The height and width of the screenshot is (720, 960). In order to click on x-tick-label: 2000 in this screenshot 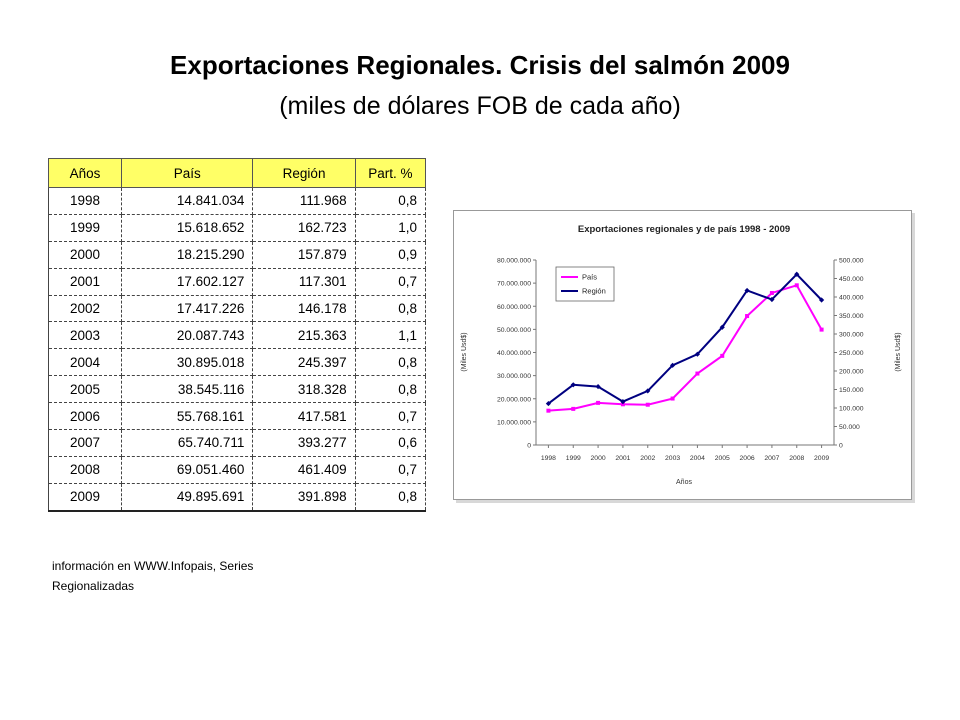, I will do `click(598, 458)`.